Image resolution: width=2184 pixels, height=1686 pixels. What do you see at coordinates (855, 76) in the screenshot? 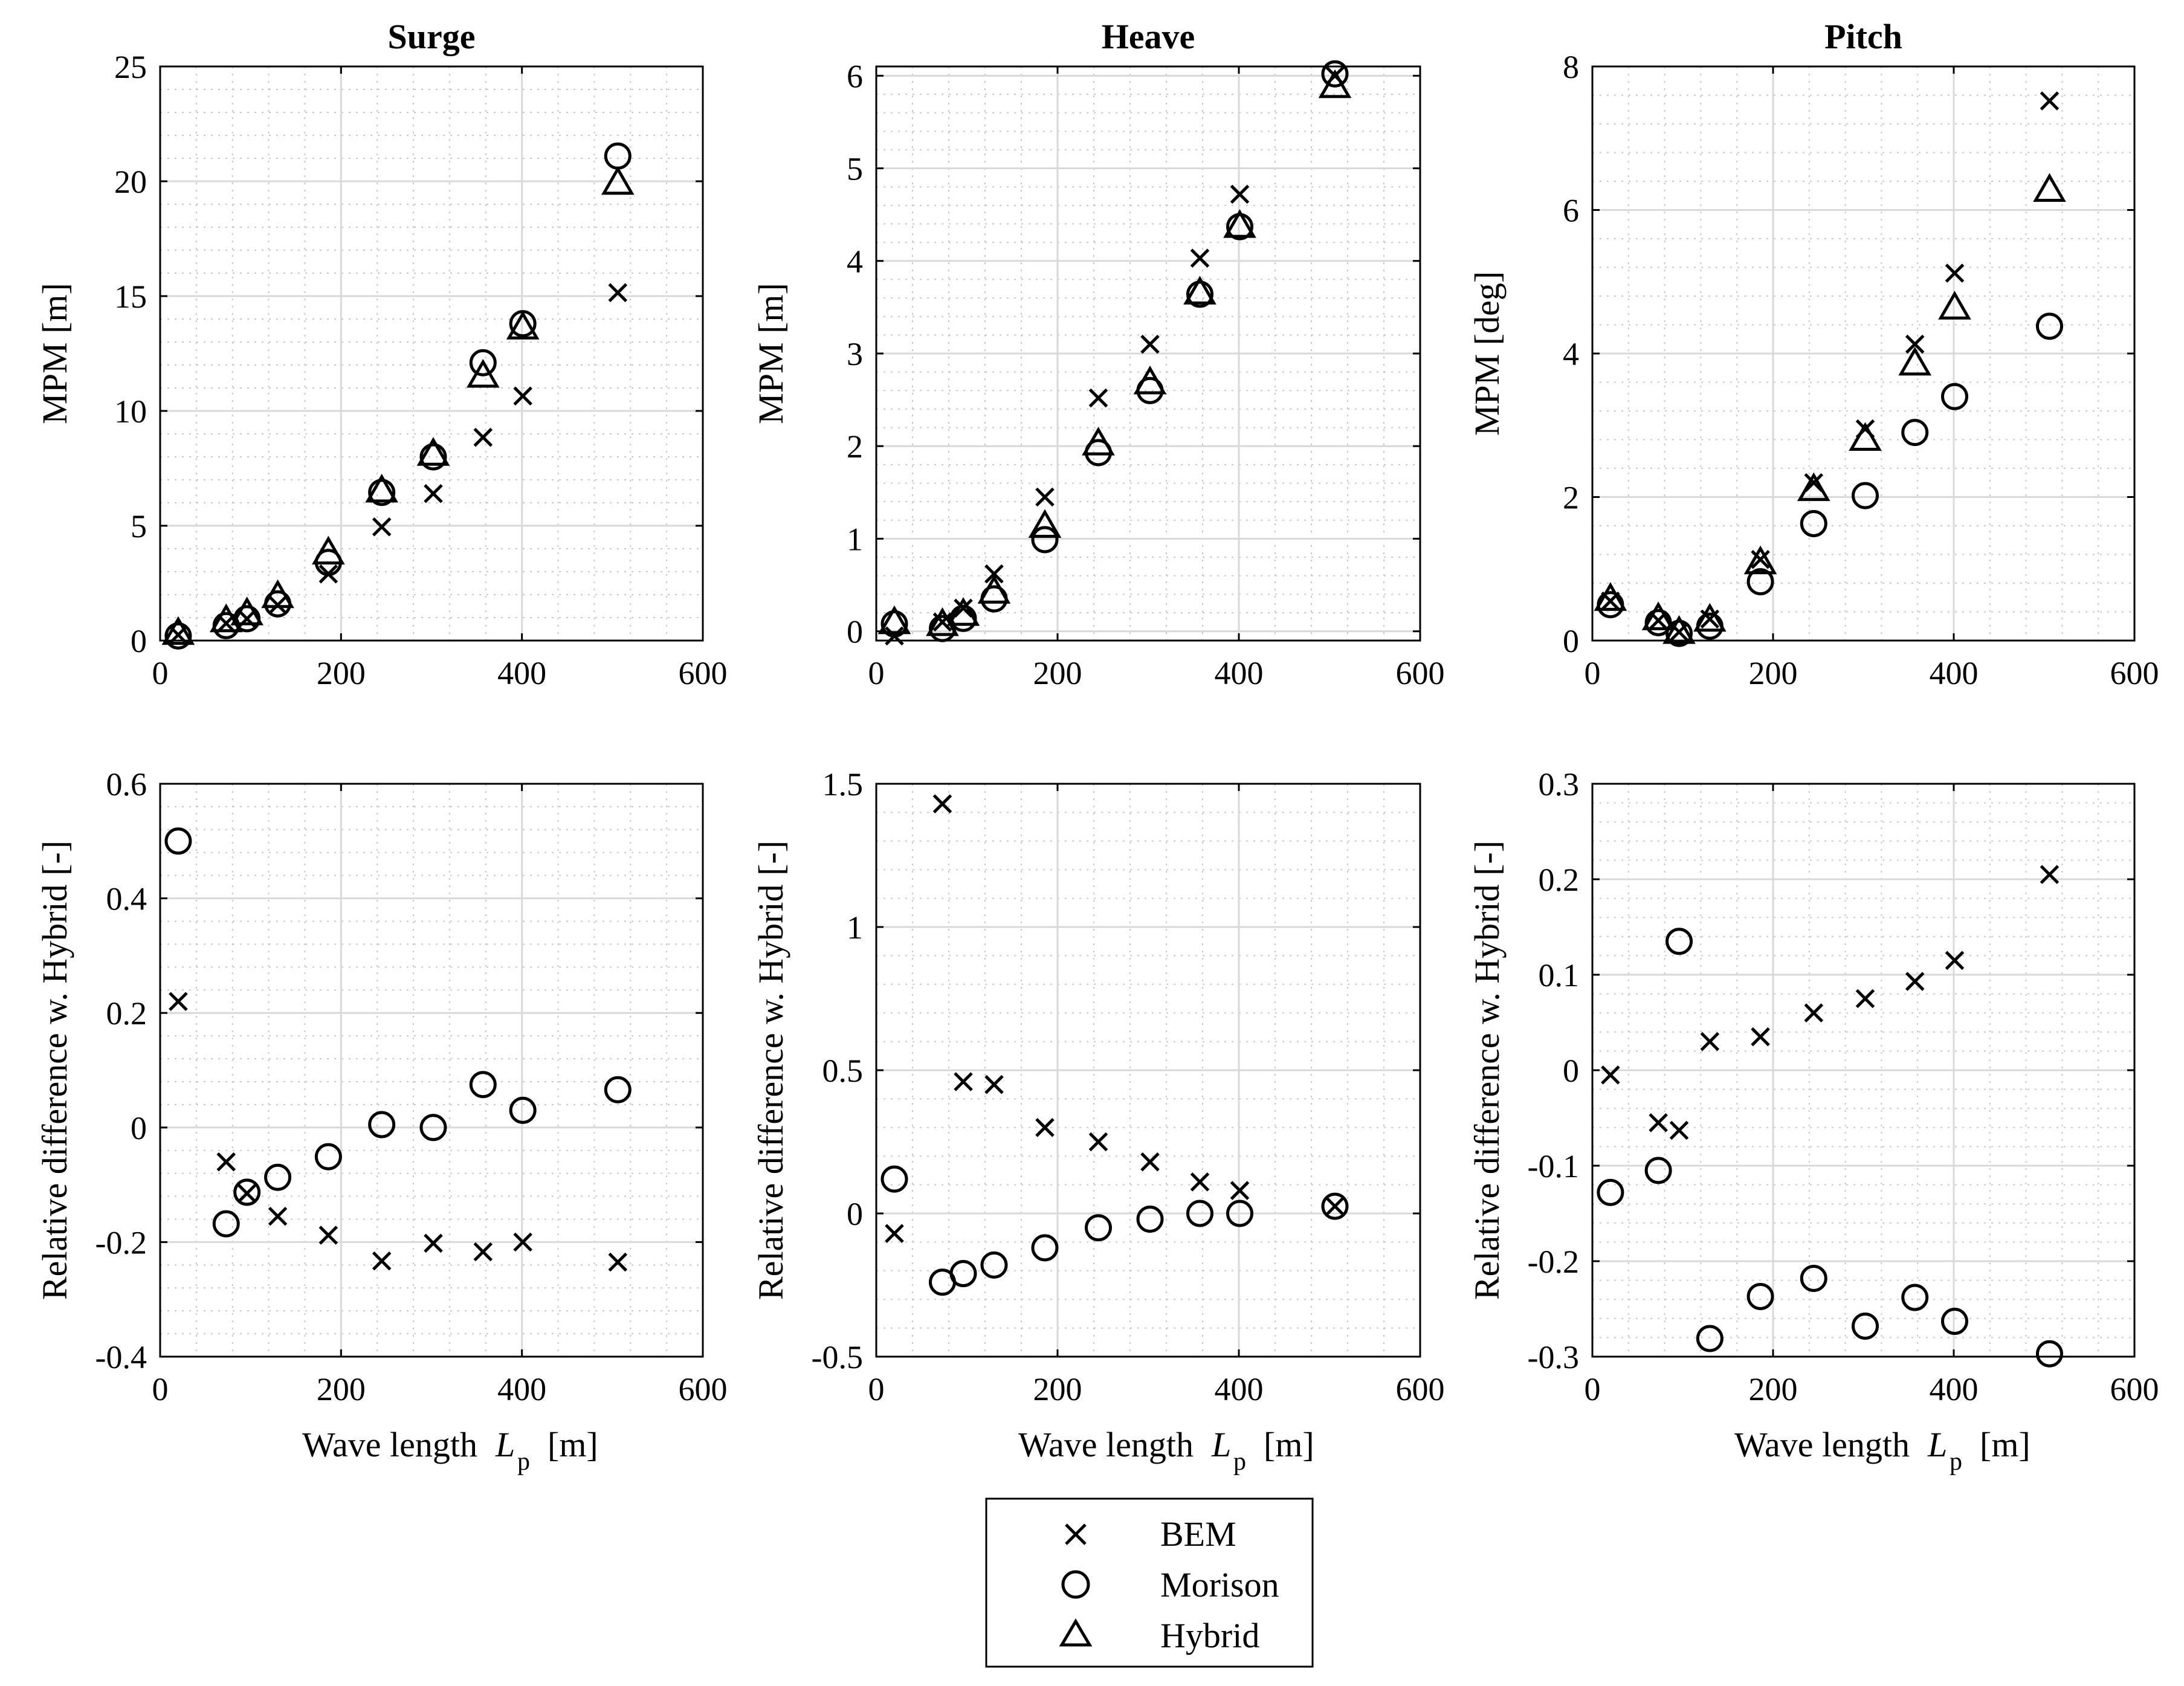
I see `y-tick-label: 6` at bounding box center [855, 76].